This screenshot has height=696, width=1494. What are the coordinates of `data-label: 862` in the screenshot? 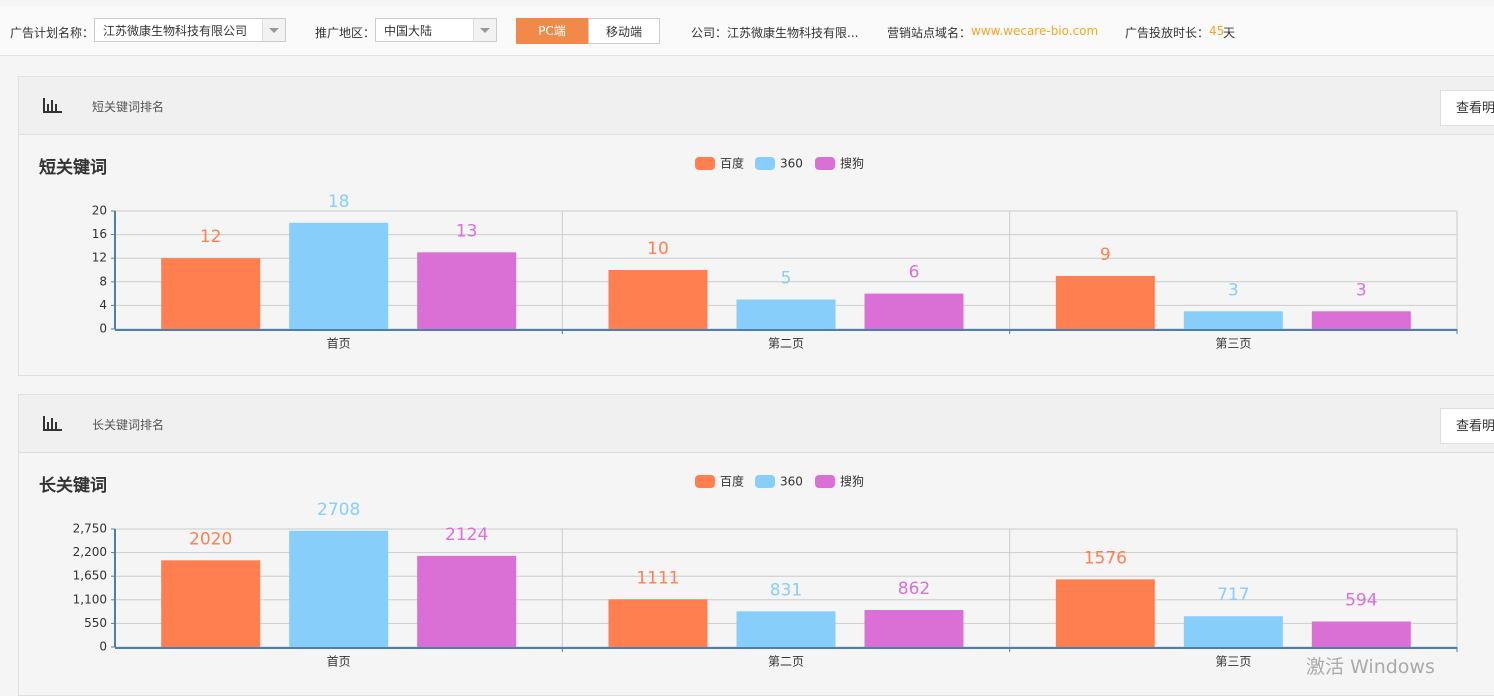 It's located at (914, 589).